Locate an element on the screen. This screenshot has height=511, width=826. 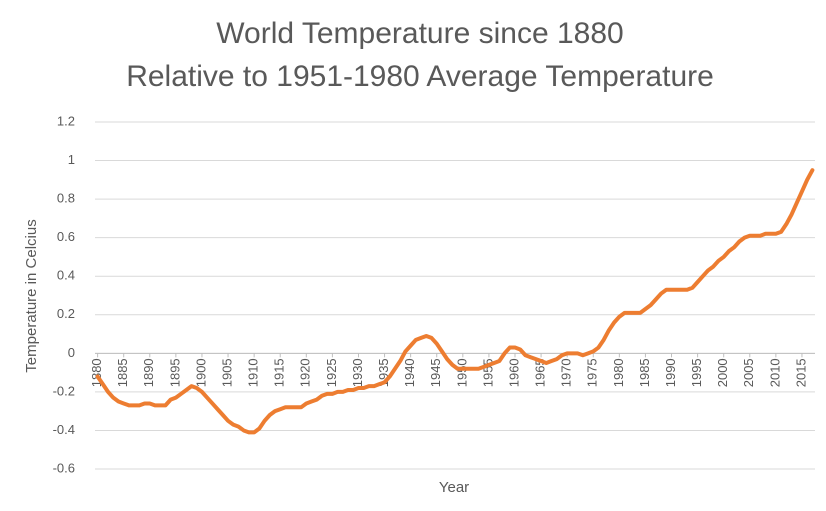
x-tick-label: 1915 is located at coordinates (279, 372).